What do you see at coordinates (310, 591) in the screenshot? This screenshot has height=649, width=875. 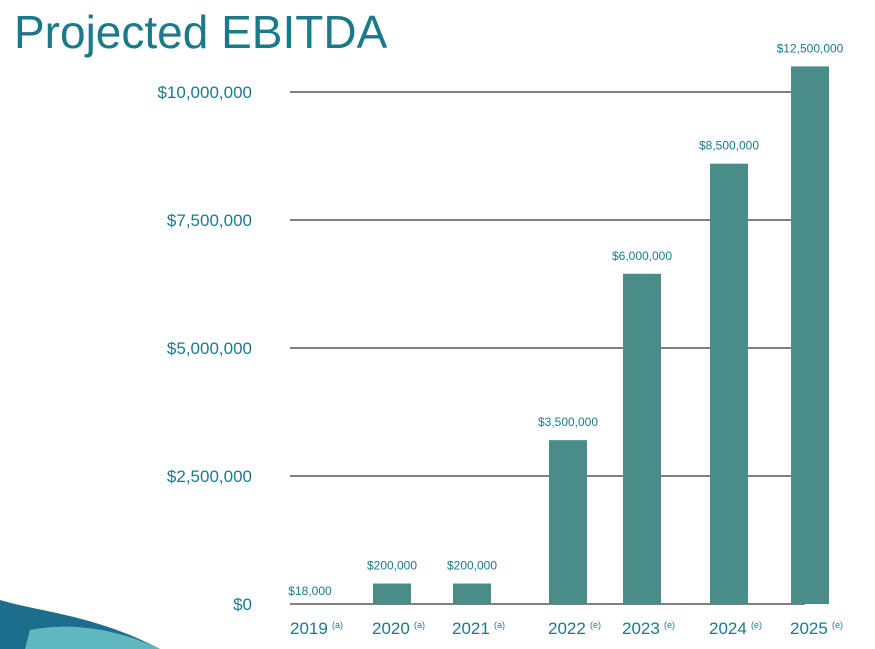 I see `data-label-2019: $18,000` at bounding box center [310, 591].